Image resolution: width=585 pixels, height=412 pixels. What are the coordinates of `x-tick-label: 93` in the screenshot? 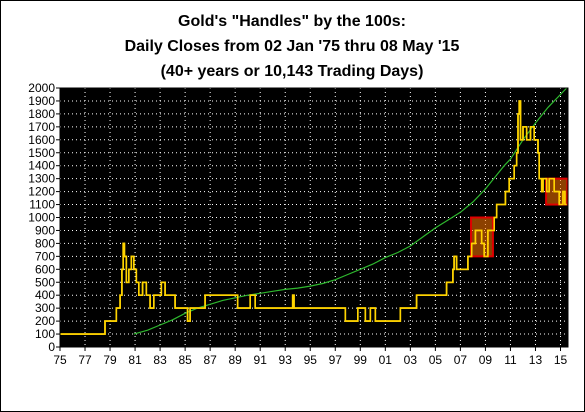 It's located at (286, 360).